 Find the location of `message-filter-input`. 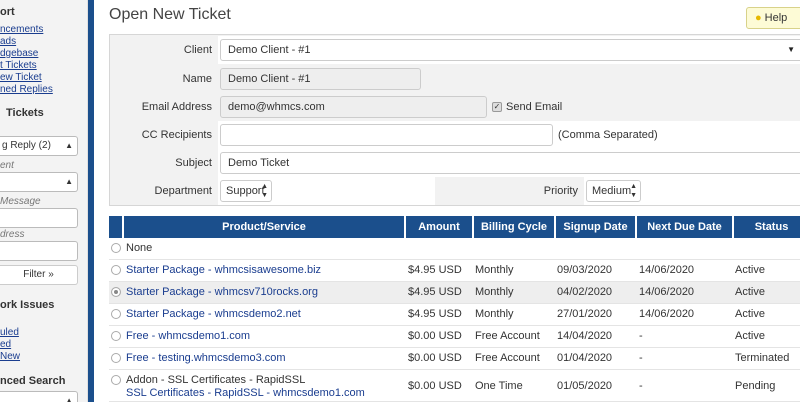

message-filter-input is located at coordinates (39, 218).